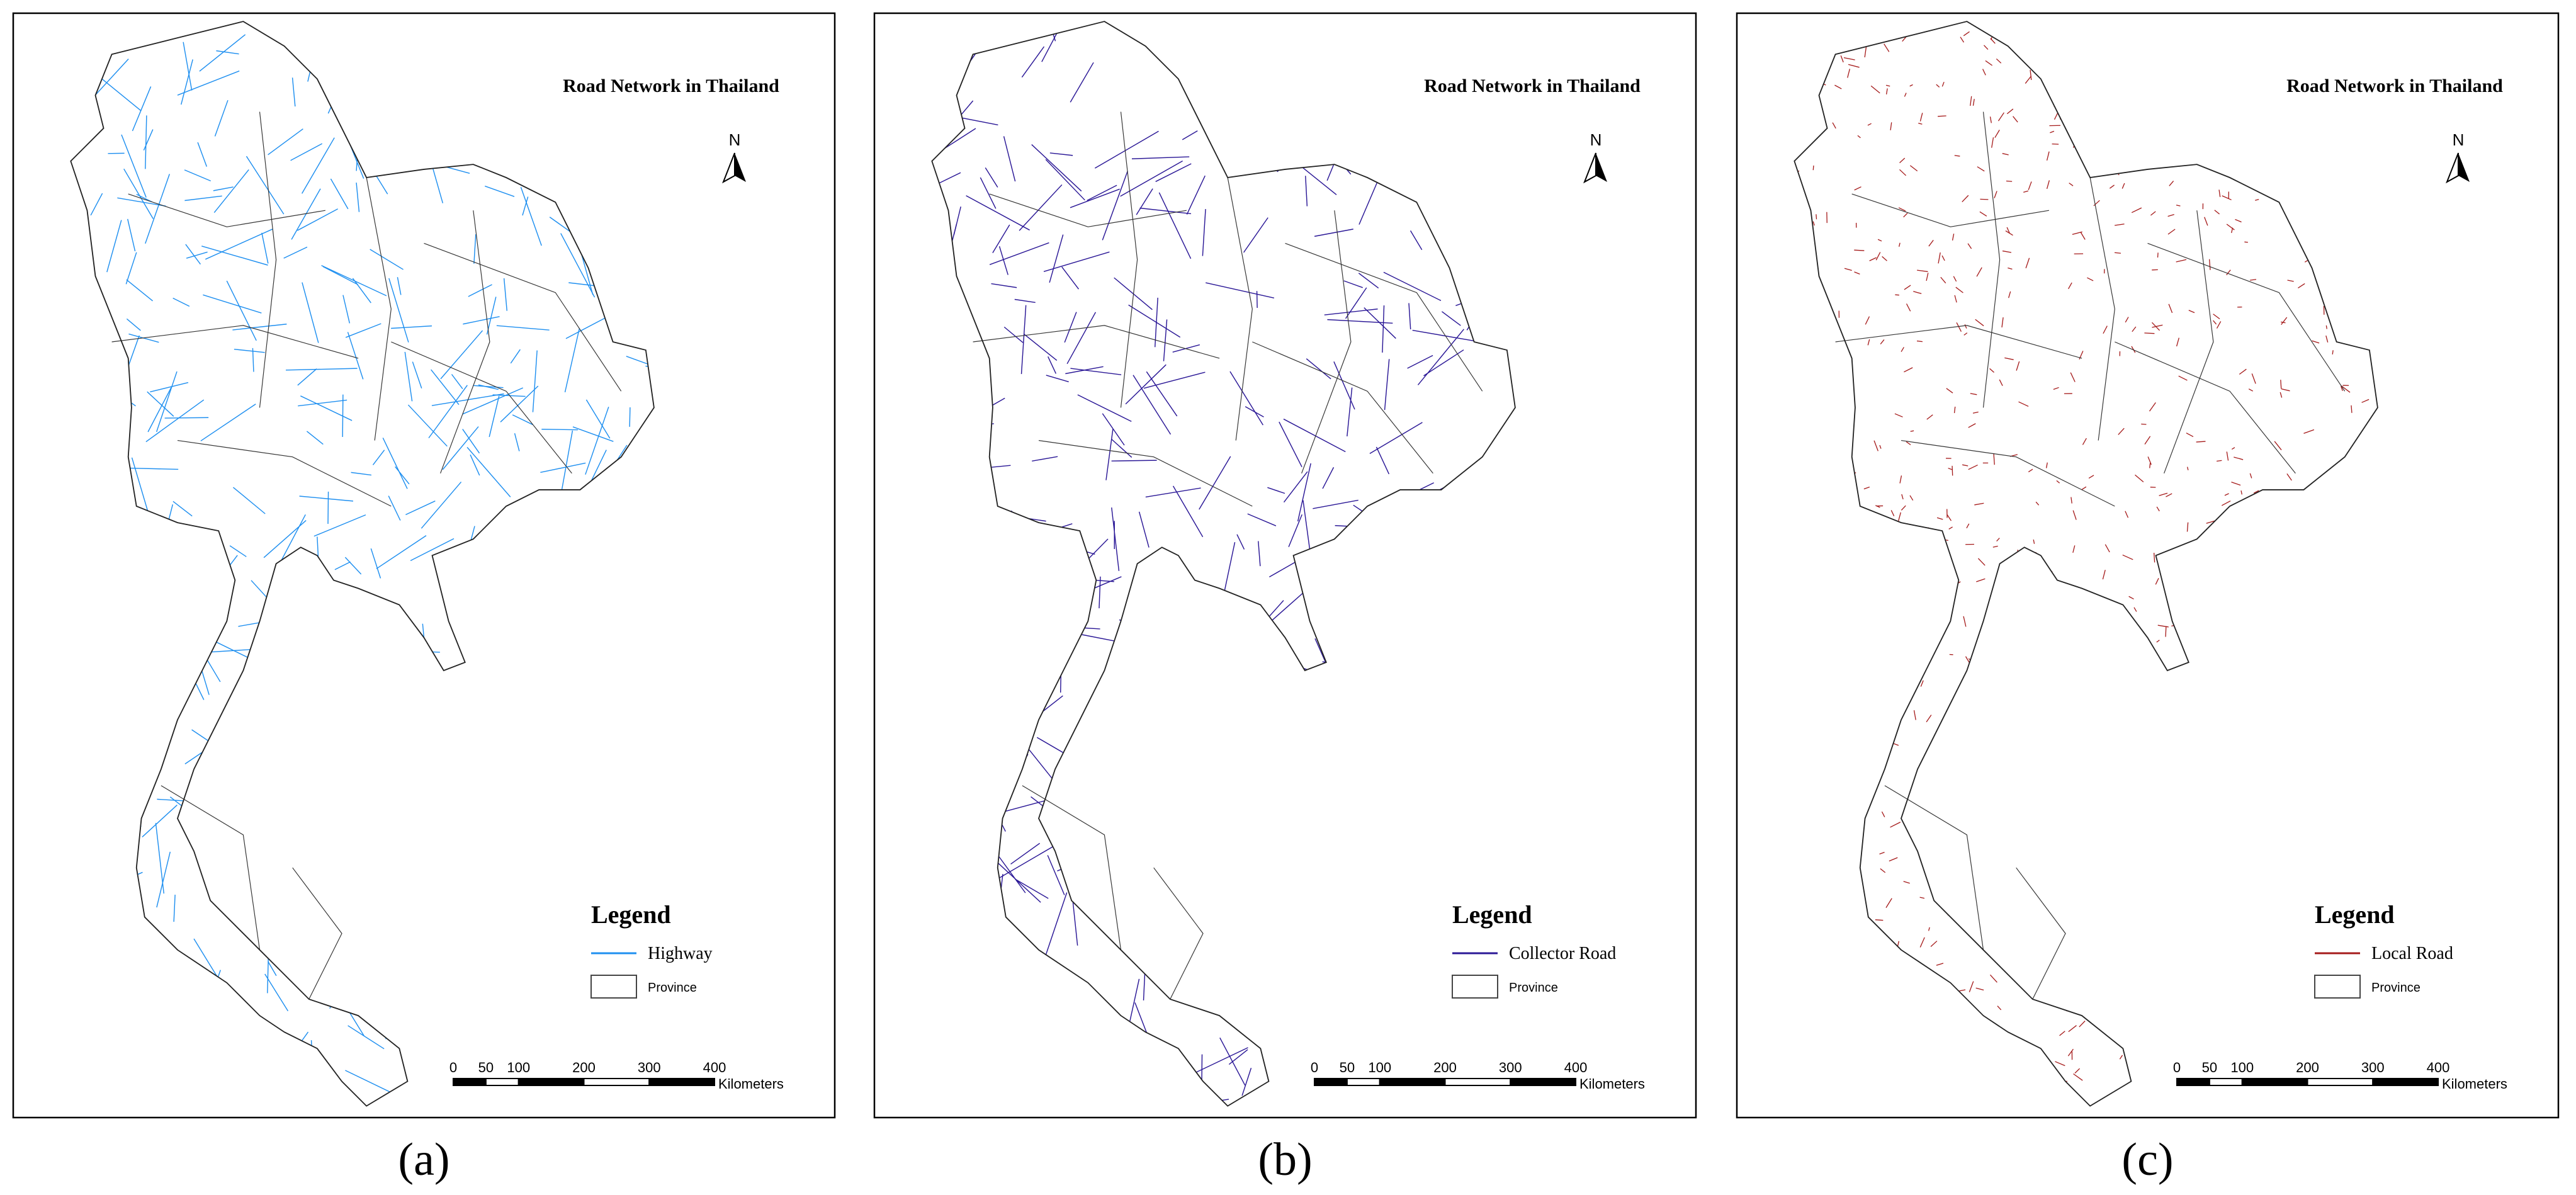 The width and height of the screenshot is (2576, 1195). Describe the element at coordinates (1562, 953) in the screenshot. I see `legend-label: Collector Road` at that location.